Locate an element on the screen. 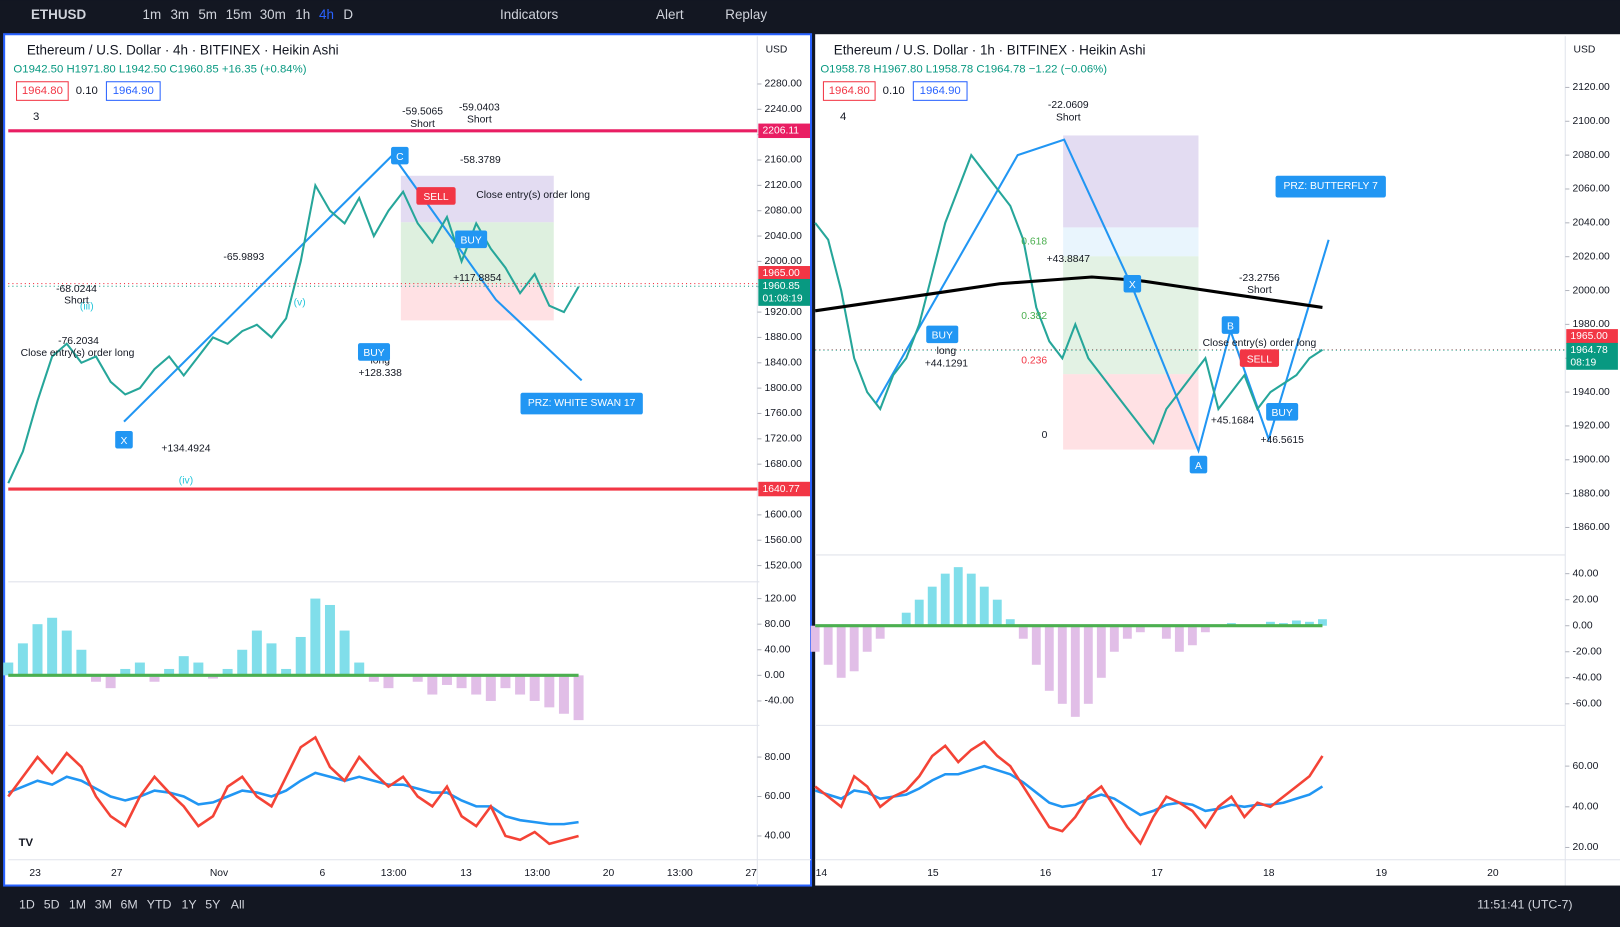 The image size is (1620, 927). price-tick-label: 1940.00 is located at coordinates (1591, 392).